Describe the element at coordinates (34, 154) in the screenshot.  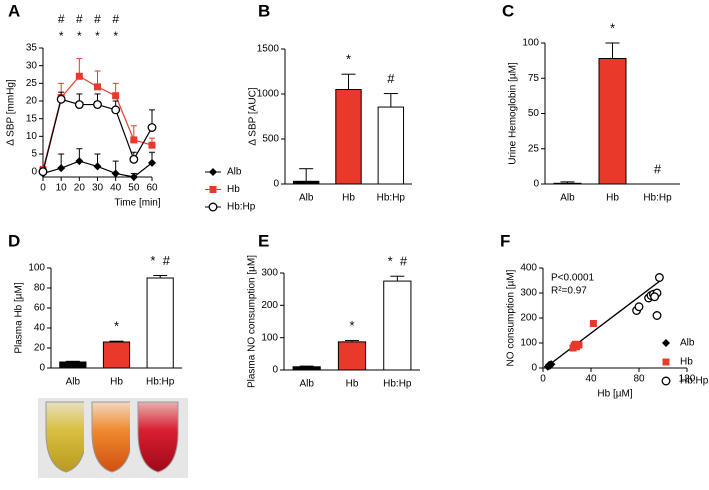
I see `y-tick-label: 5` at that location.